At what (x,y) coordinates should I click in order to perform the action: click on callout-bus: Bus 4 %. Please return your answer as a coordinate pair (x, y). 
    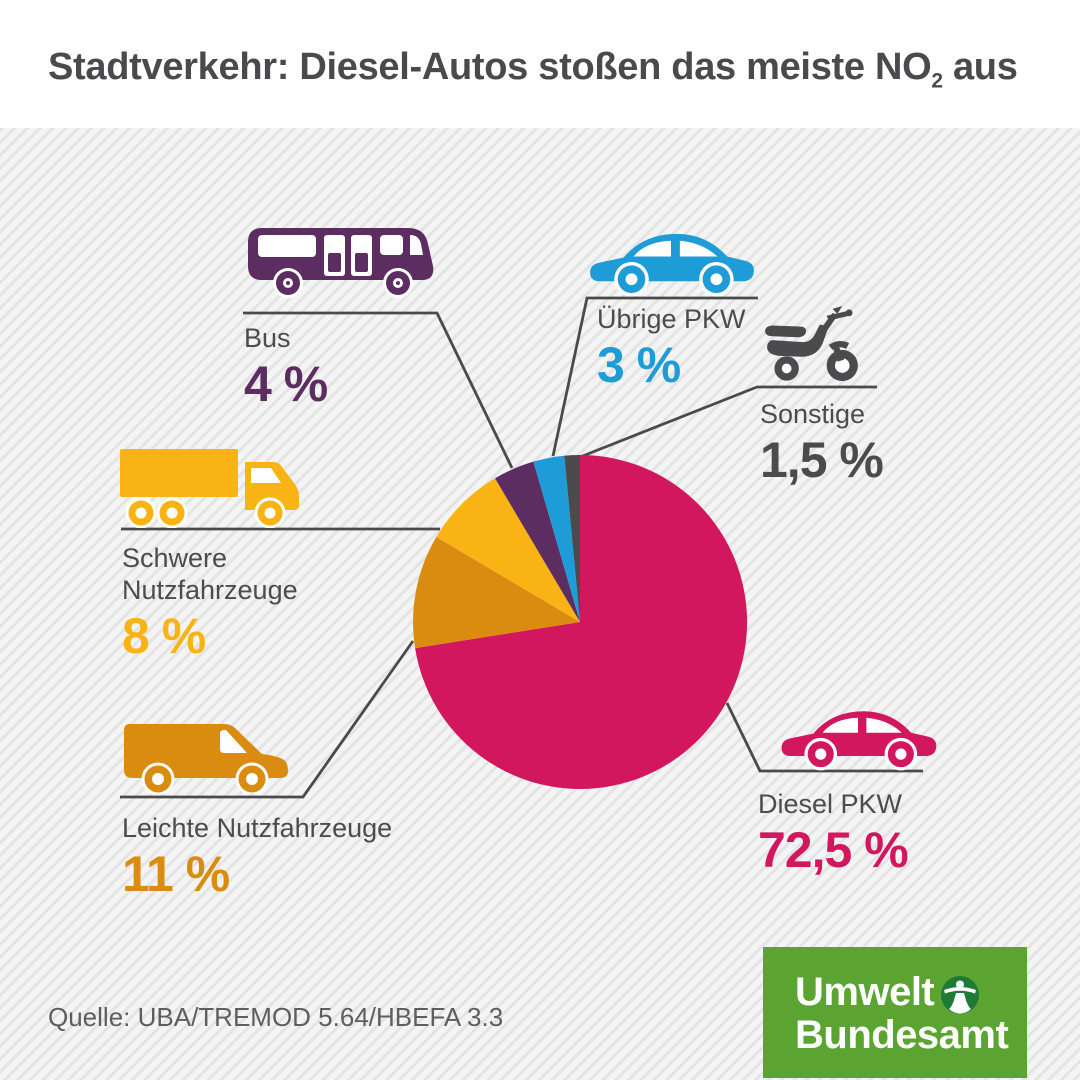
    Looking at the image, I should click on (286, 367).